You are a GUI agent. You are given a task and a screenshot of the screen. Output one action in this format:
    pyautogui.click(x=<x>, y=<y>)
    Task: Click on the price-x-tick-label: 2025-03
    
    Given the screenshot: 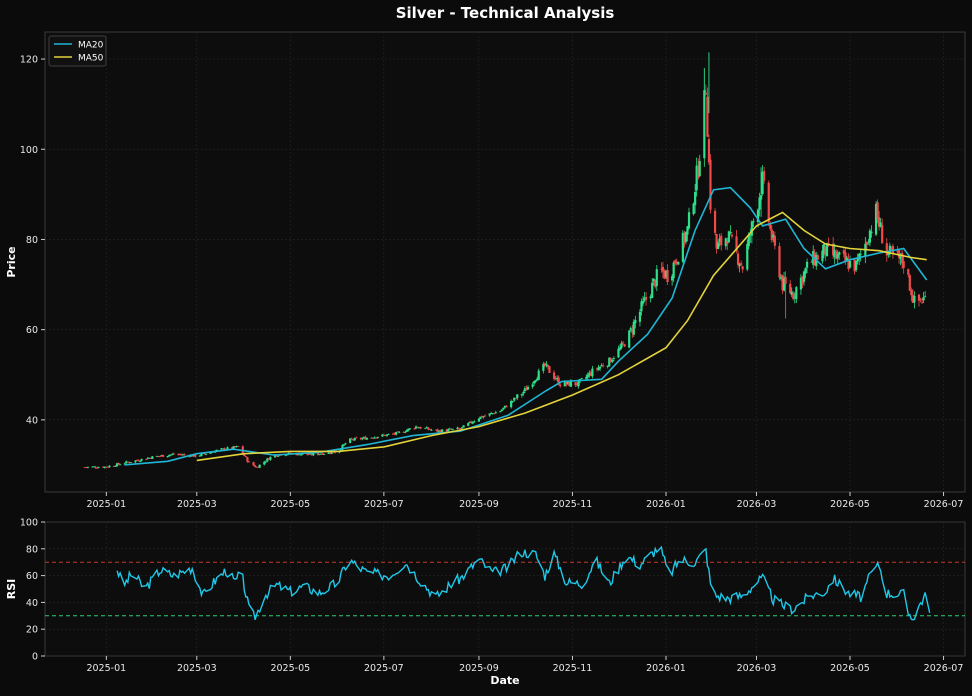 What is the action you would take?
    pyautogui.click(x=197, y=504)
    